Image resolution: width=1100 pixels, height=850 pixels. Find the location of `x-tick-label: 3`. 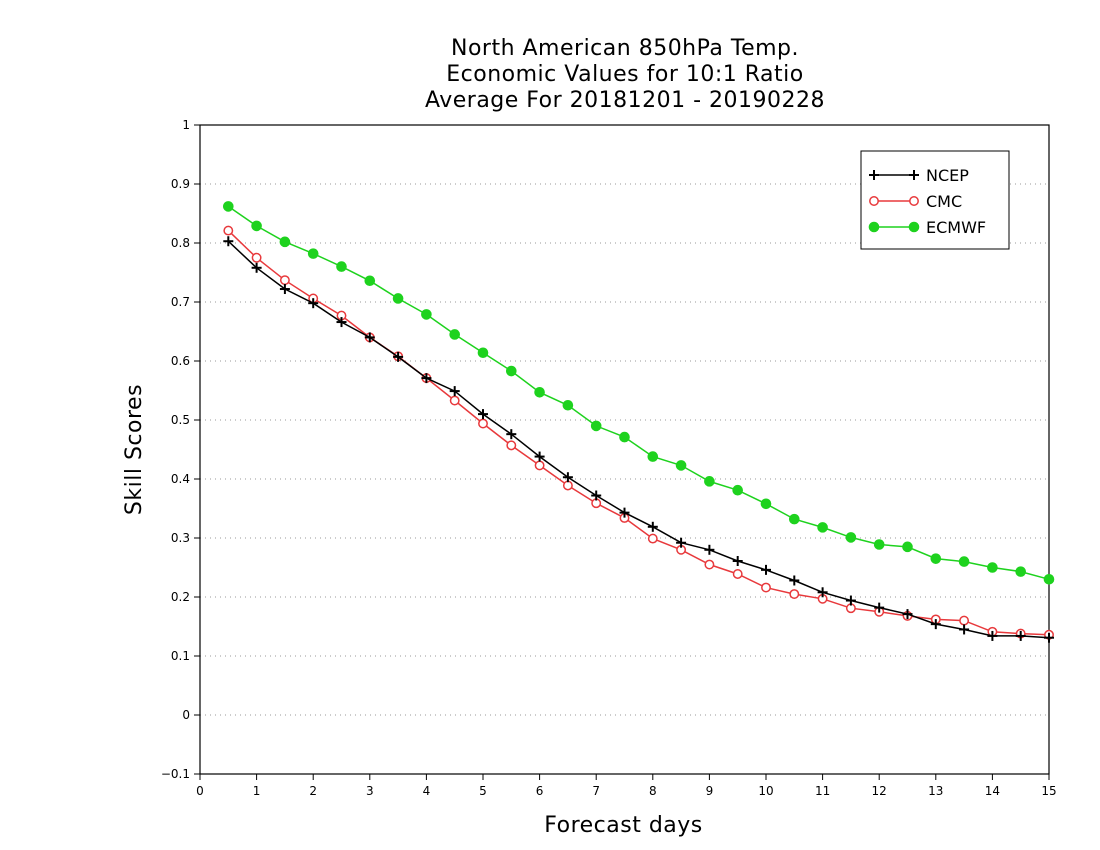

x-tick-label: 3 is located at coordinates (370, 791).